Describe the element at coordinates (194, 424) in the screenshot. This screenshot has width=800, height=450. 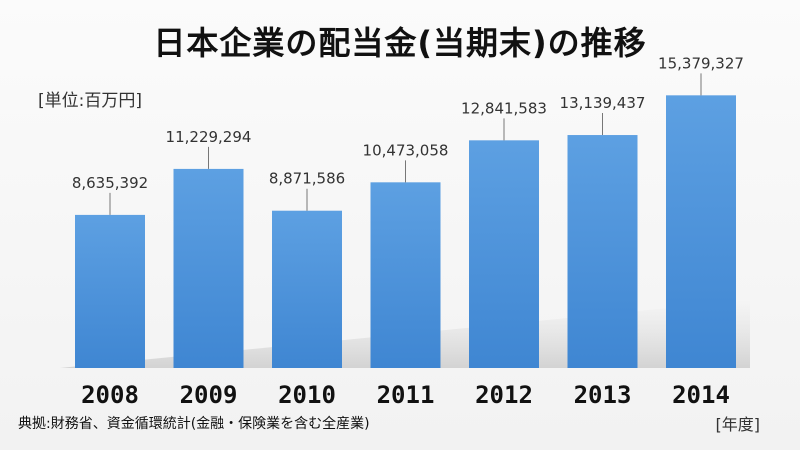
I see `source-note: 典拠:財務省、資金循環統計(金融・保険業を含む全産業)` at that location.